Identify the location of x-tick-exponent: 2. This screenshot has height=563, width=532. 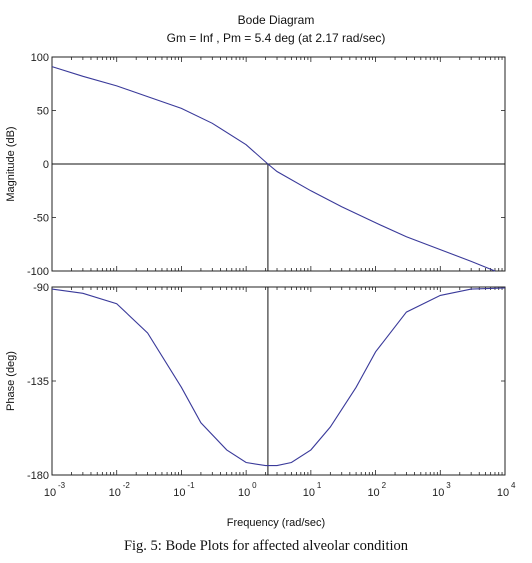
(384, 485).